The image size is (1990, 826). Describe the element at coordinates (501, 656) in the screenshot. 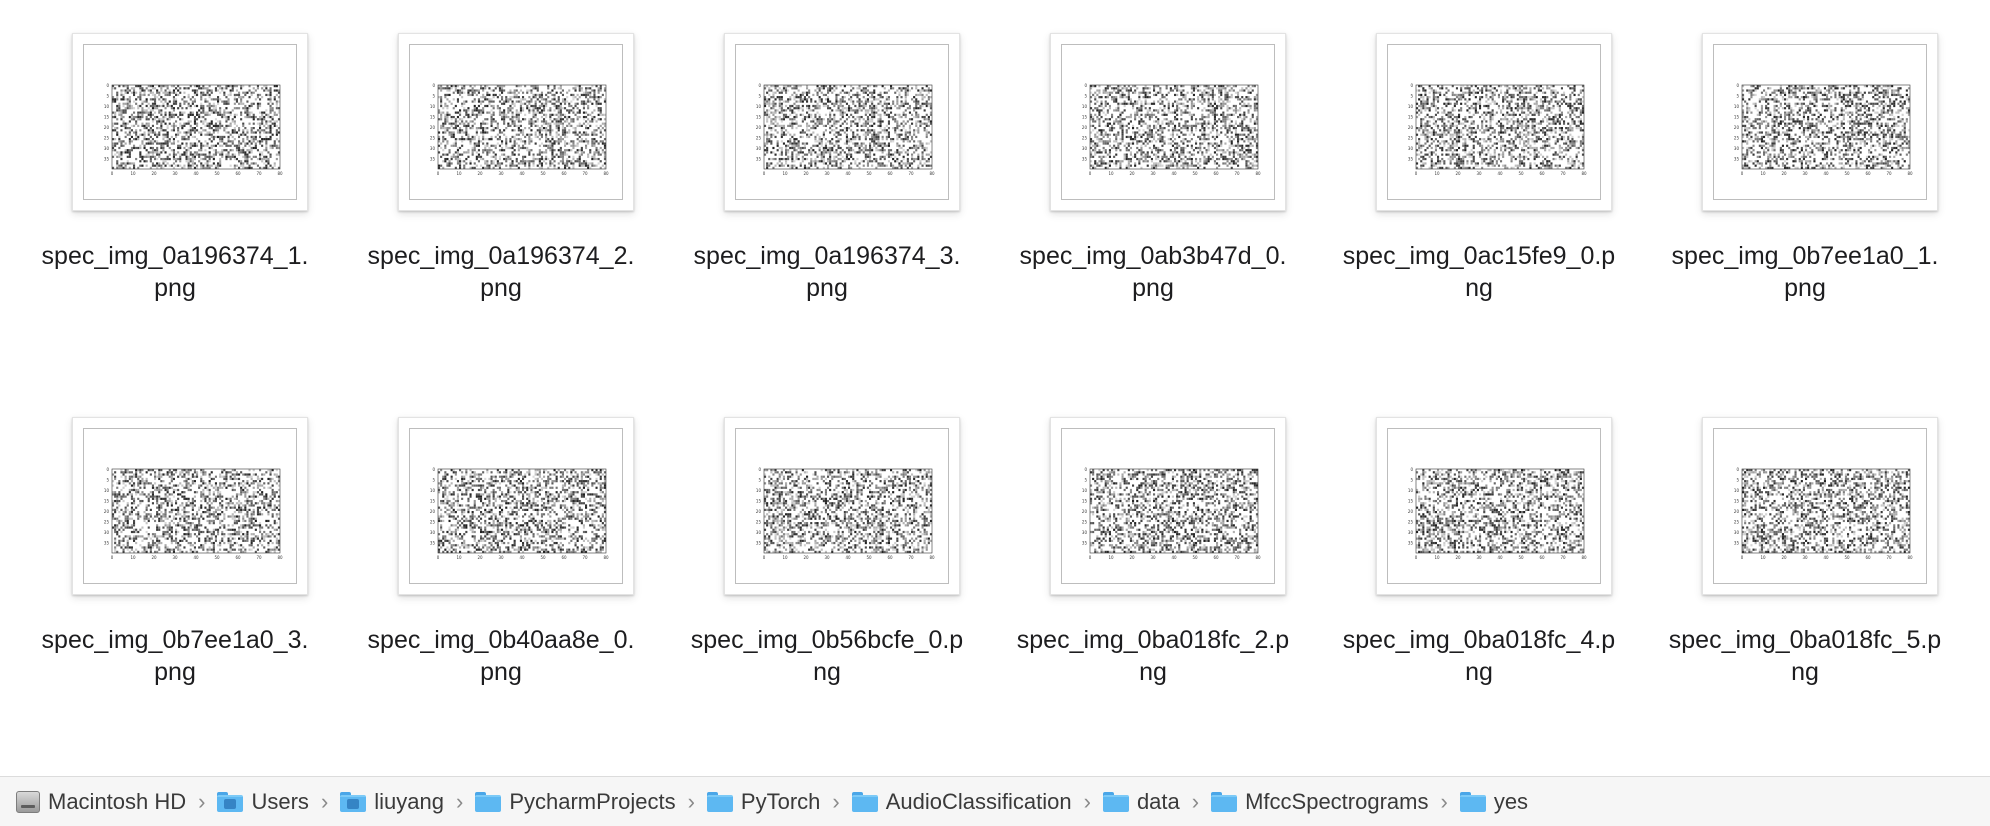

I see `file-name-label: spec_img_0b40aa8e_0.png` at that location.